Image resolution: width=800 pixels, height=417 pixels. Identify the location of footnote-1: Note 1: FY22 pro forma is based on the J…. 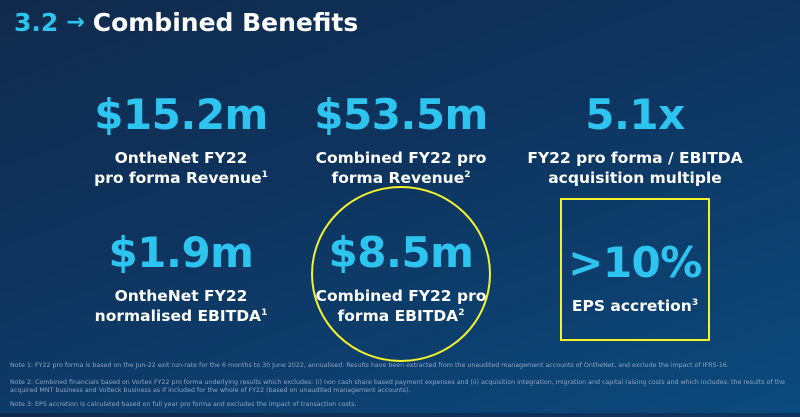
(369, 365).